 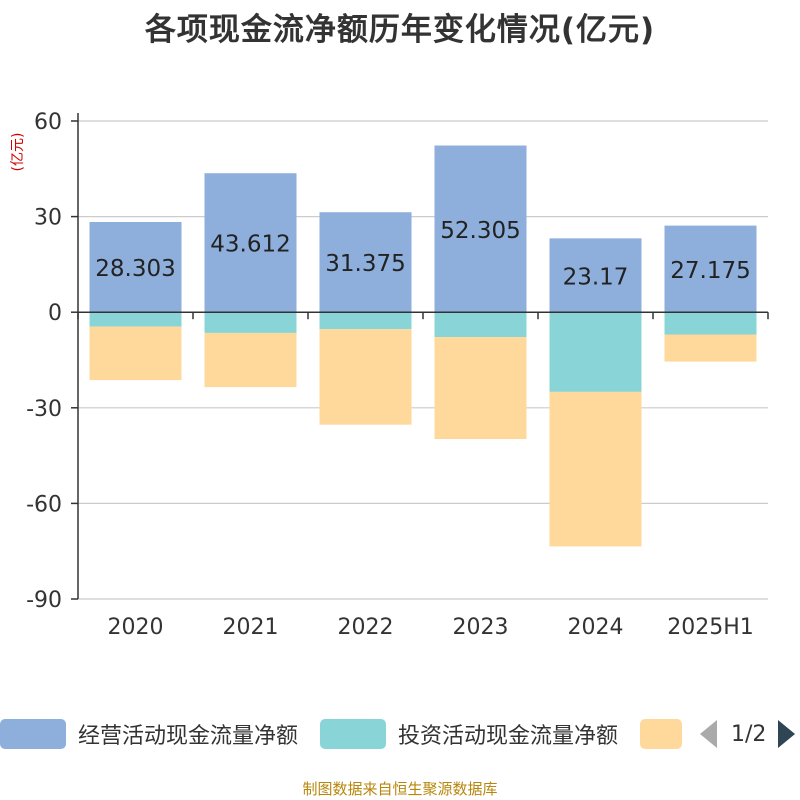 I want to click on legend: 经营活动现金流量净额 投资活动现金流量净额, so click(x=400, y=734).